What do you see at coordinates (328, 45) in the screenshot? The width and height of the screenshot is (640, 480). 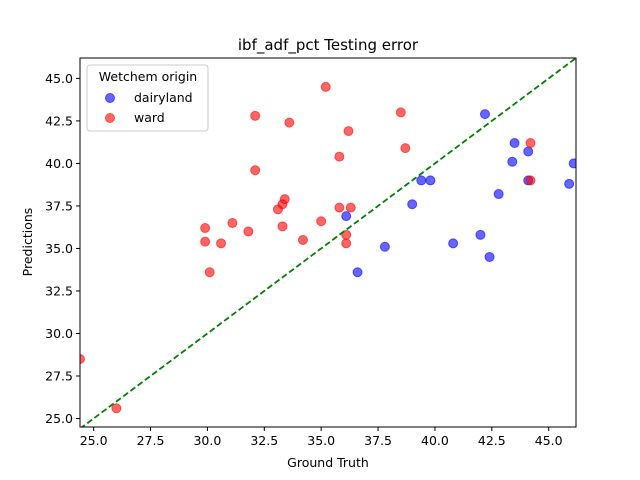 I see `chart-title: ibf_adf_pct Testing error` at bounding box center [328, 45].